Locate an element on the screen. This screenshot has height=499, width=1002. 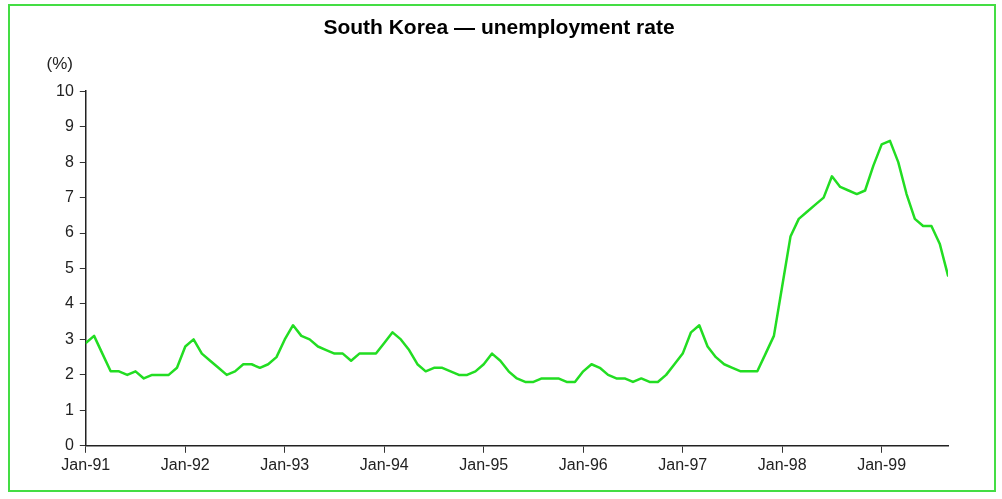
y-tick-label: 9 is located at coordinates (69, 126).